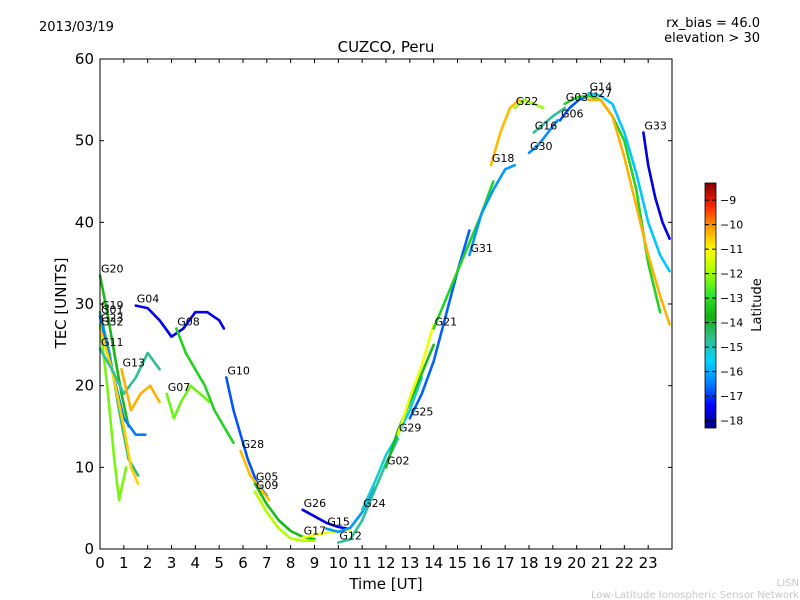  Describe the element at coordinates (648, 563) in the screenshot. I see `x-tick-label: 23` at that location.